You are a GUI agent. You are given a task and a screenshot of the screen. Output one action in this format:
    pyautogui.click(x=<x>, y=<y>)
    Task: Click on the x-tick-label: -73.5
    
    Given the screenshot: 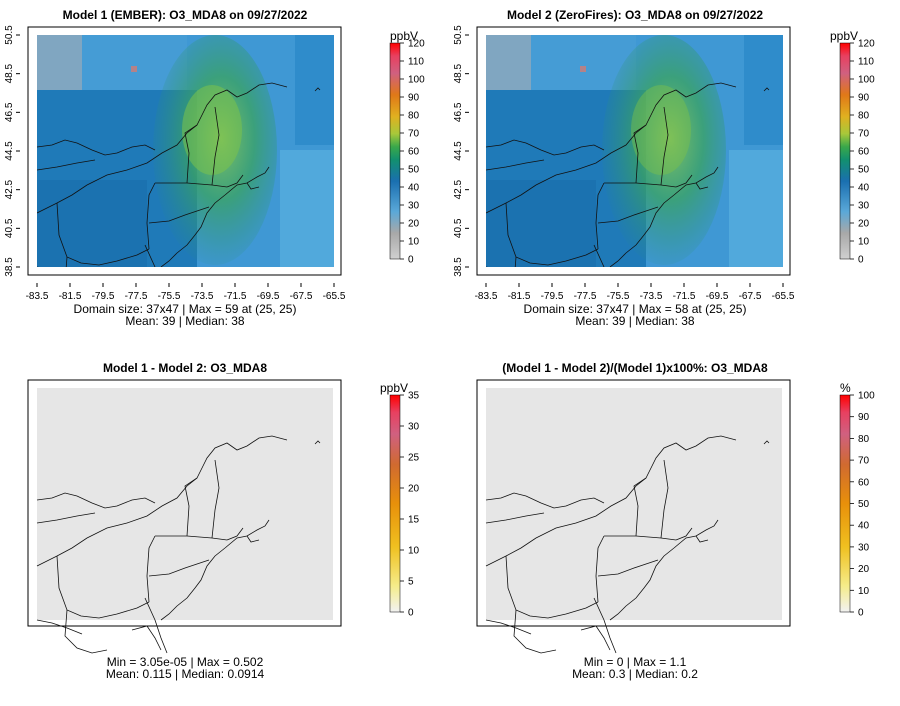 What is the action you would take?
    pyautogui.click(x=202, y=296)
    